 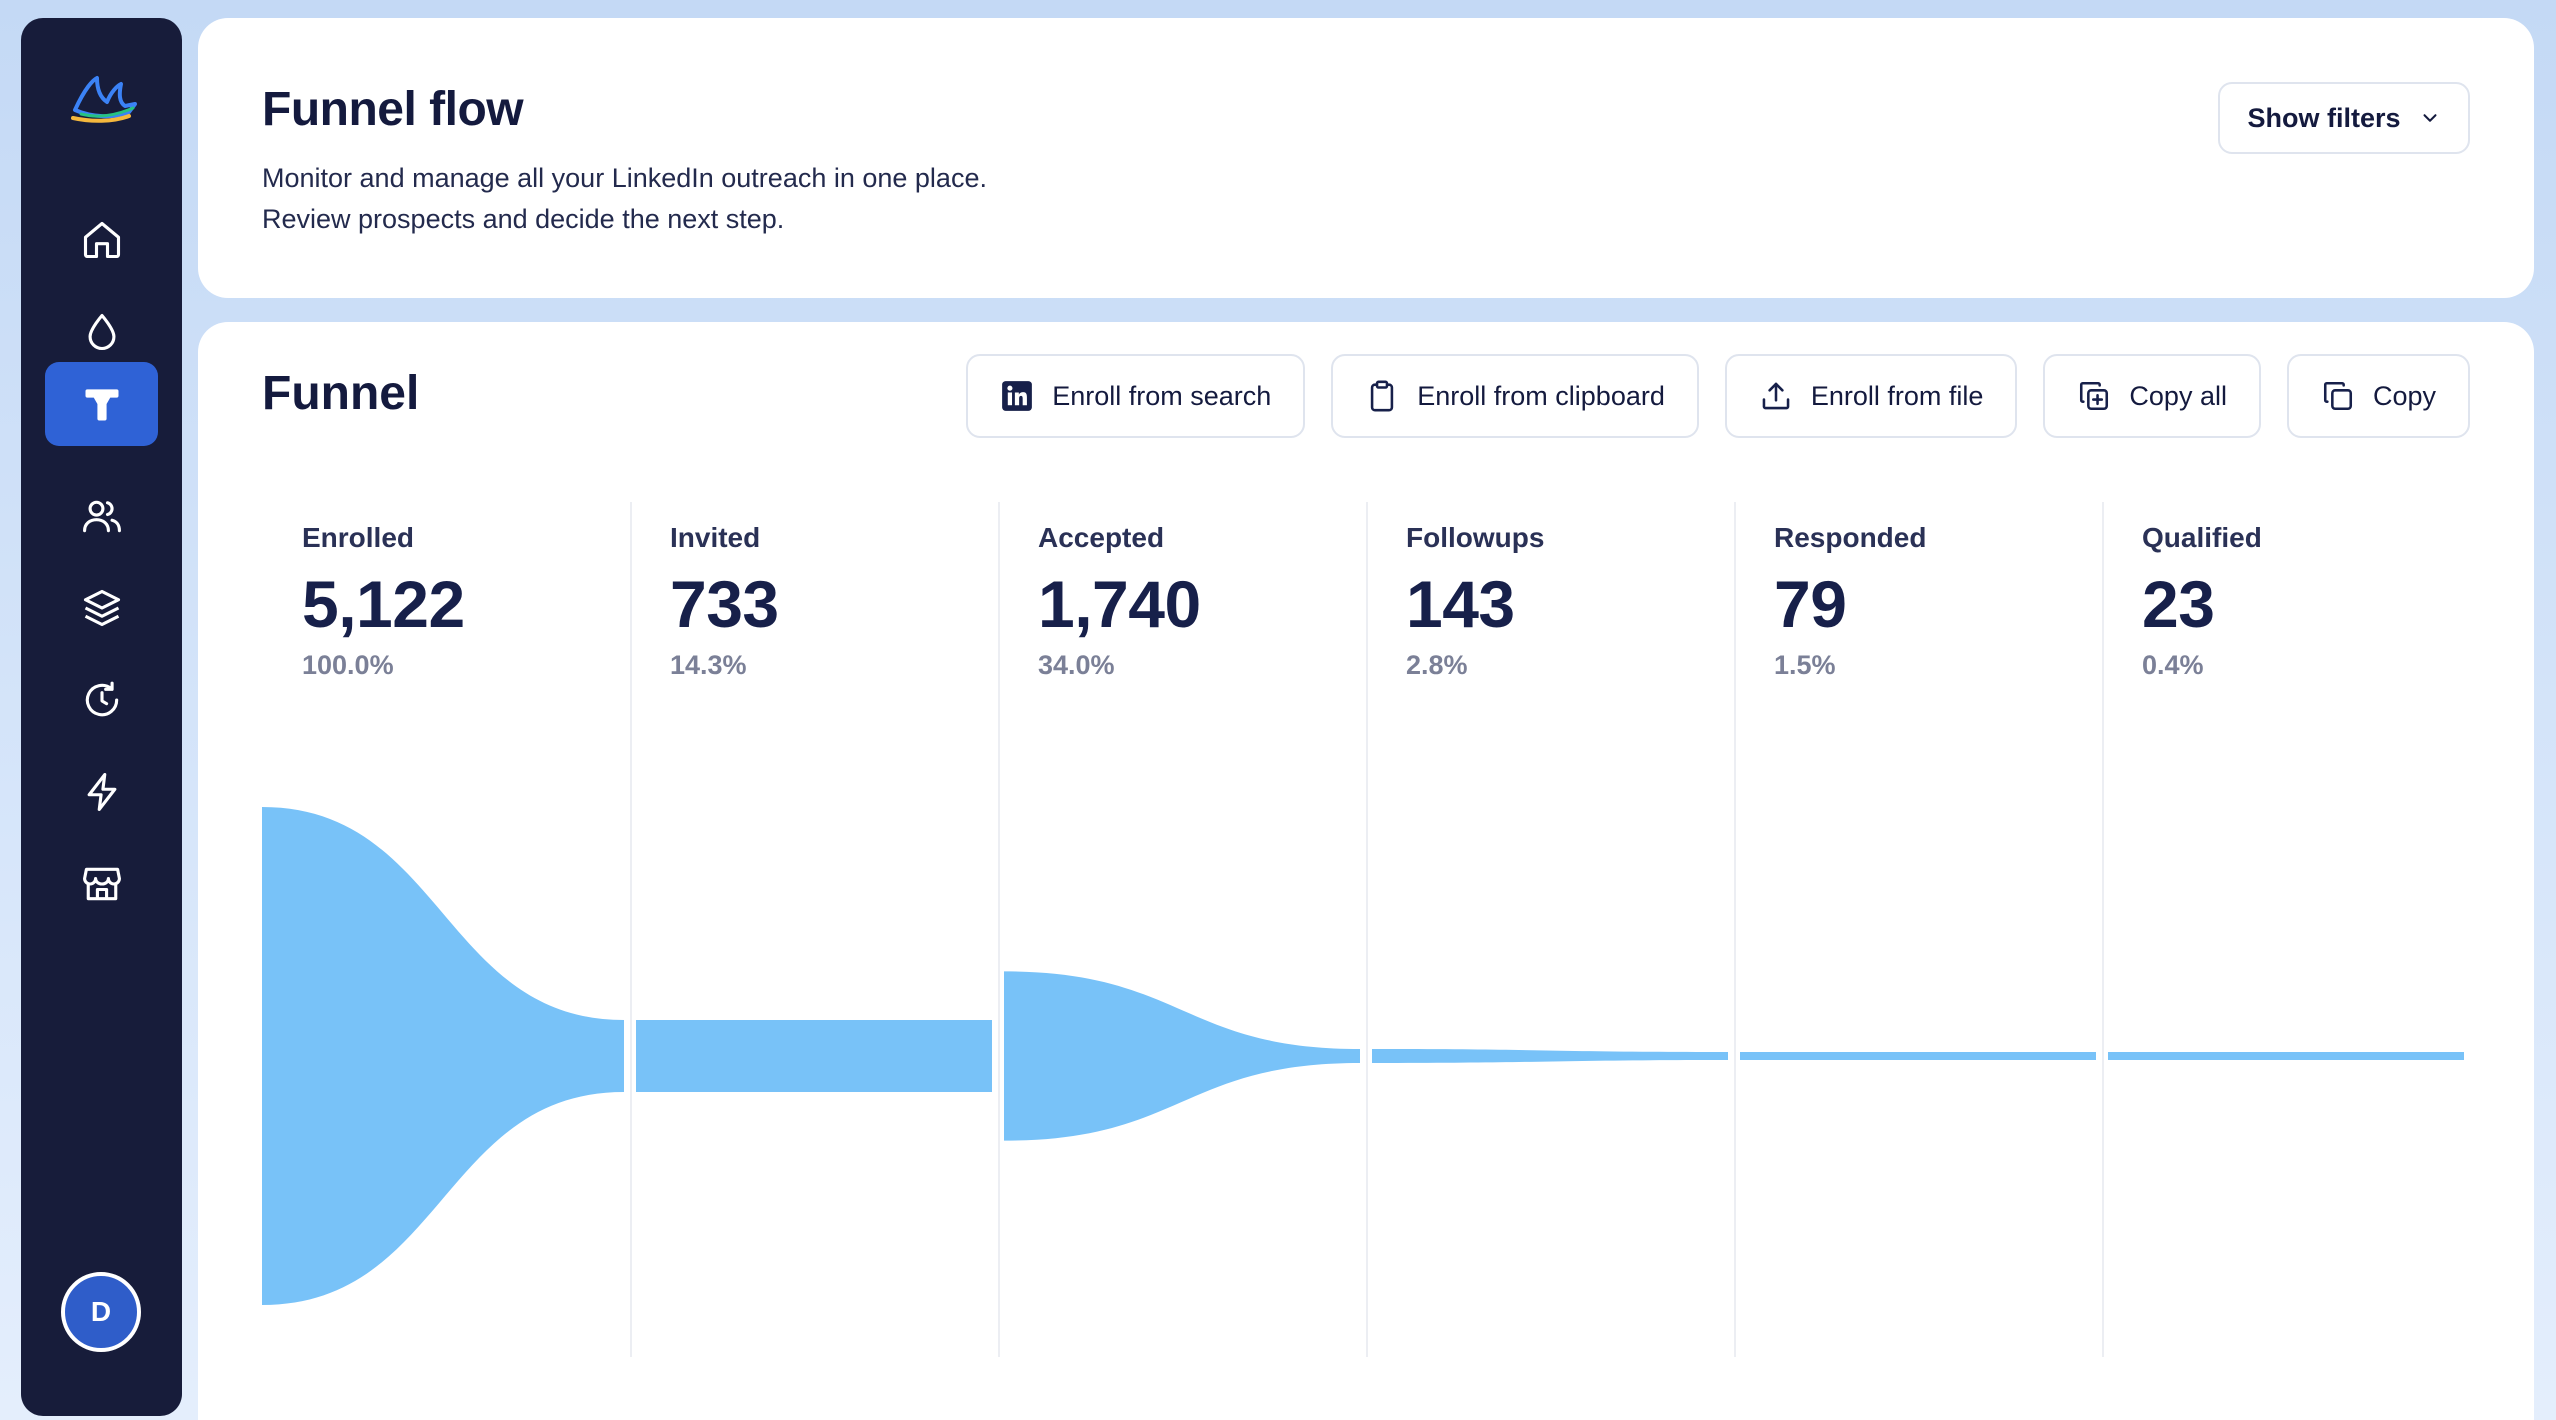 I want to click on stage-percentage: 34.0%, so click(x=1076, y=665).